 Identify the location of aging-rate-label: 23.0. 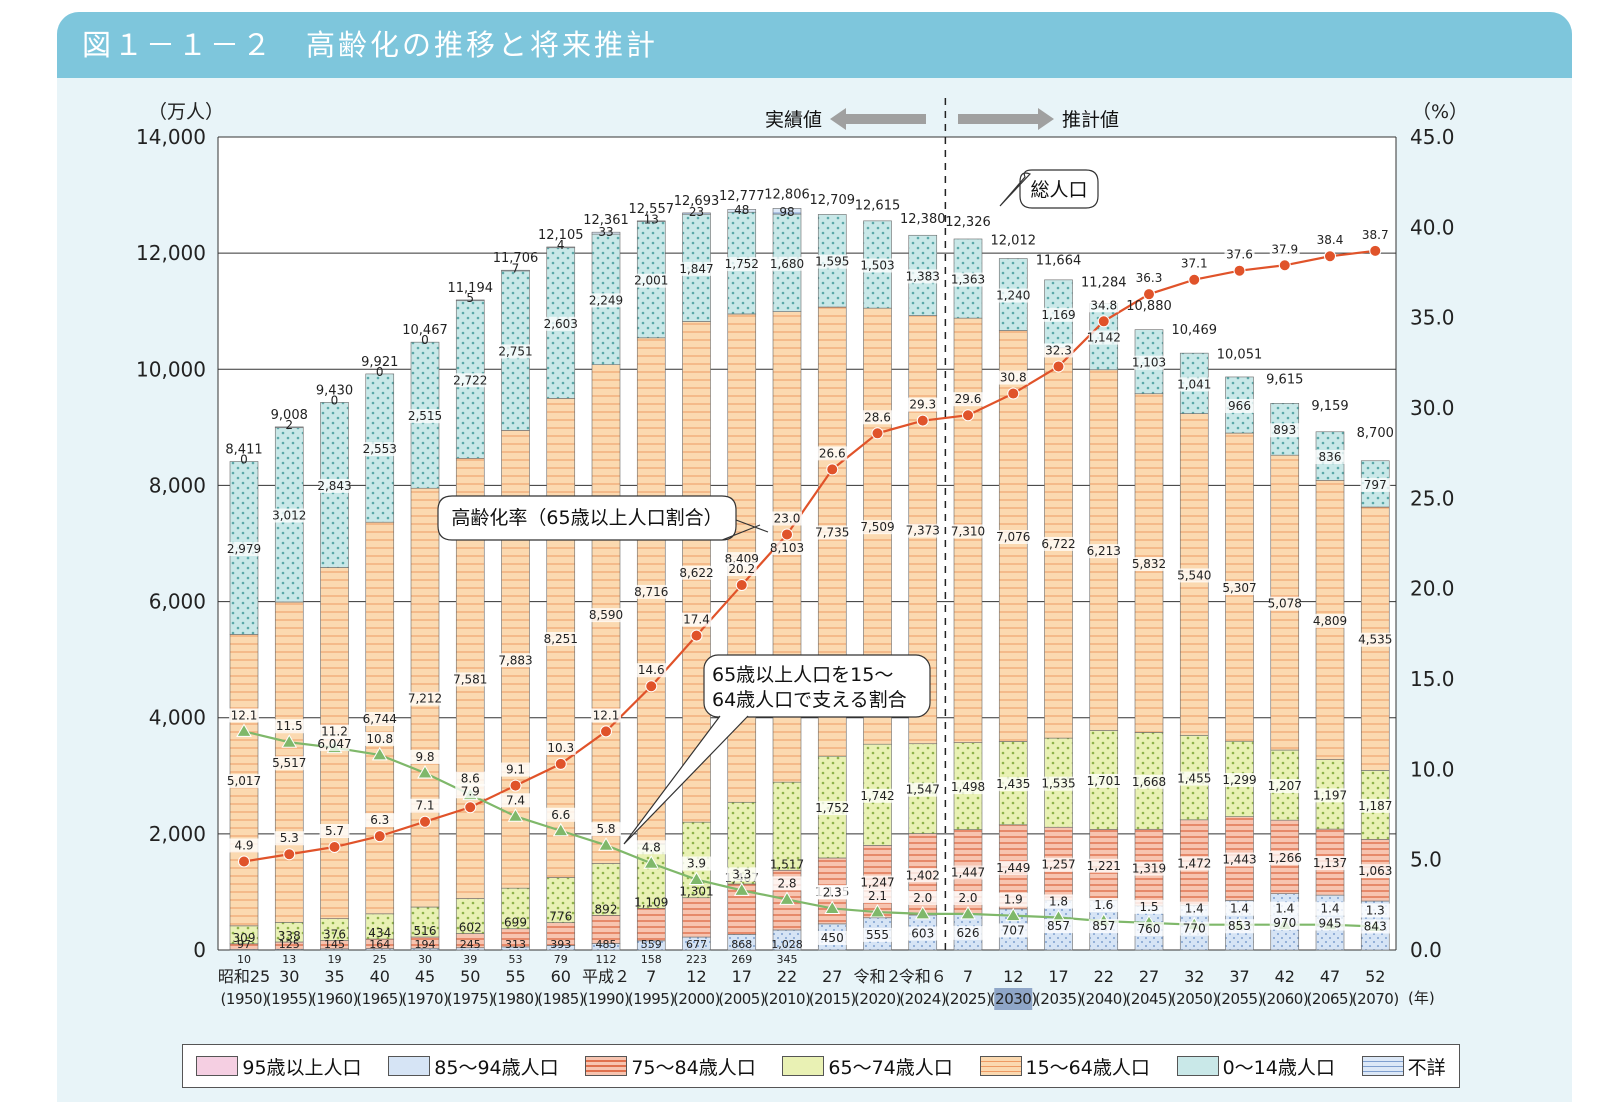
(787, 518).